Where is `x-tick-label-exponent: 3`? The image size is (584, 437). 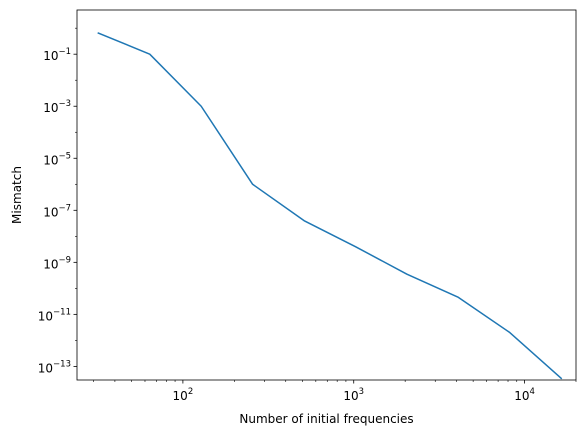 x-tick-label-exponent: 3 is located at coordinates (361, 392).